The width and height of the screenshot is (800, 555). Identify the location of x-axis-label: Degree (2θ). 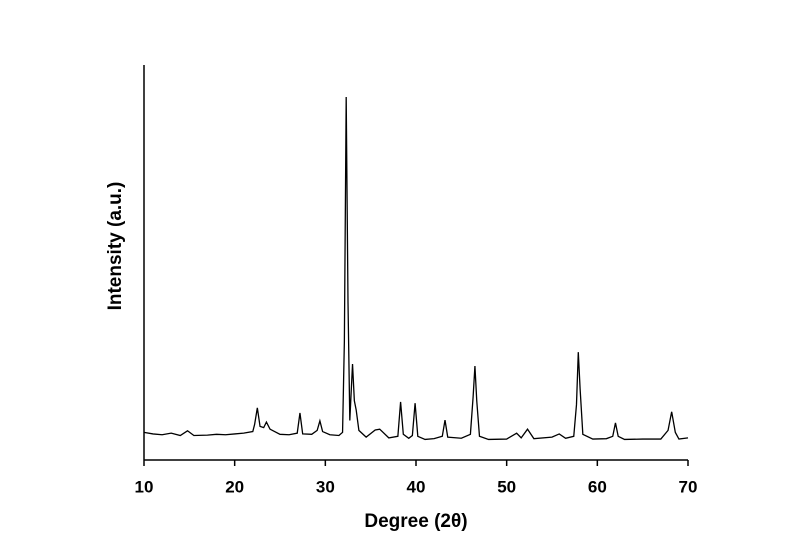
(415, 521).